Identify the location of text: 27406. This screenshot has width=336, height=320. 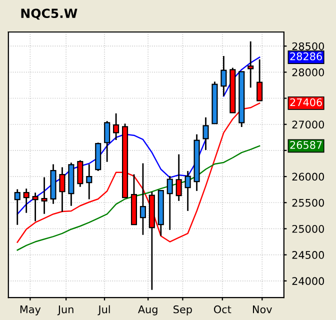
(306, 102).